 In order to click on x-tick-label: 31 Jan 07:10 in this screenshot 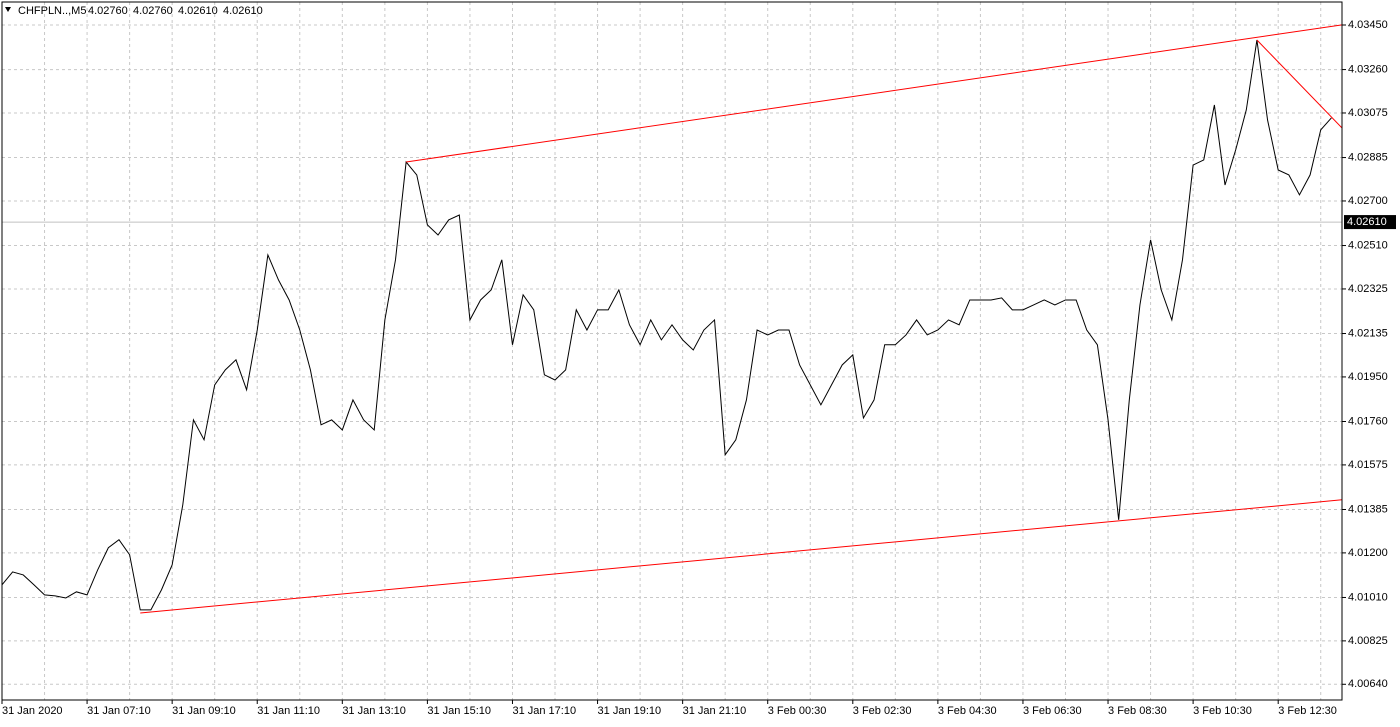, I will do `click(119, 711)`.